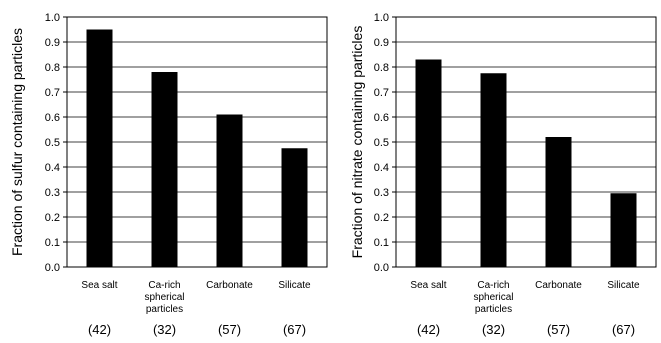  I want to click on y-axis-label: Fraction of sulfur containing particles, so click(17, 142).